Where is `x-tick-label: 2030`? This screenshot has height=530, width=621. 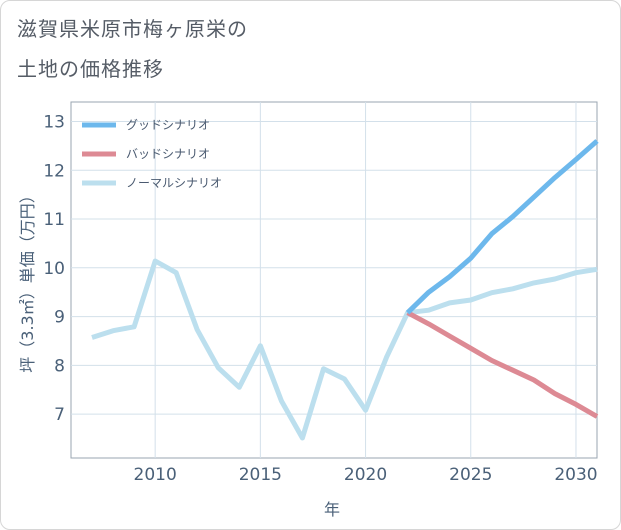 x-tick-label: 2030 is located at coordinates (575, 475).